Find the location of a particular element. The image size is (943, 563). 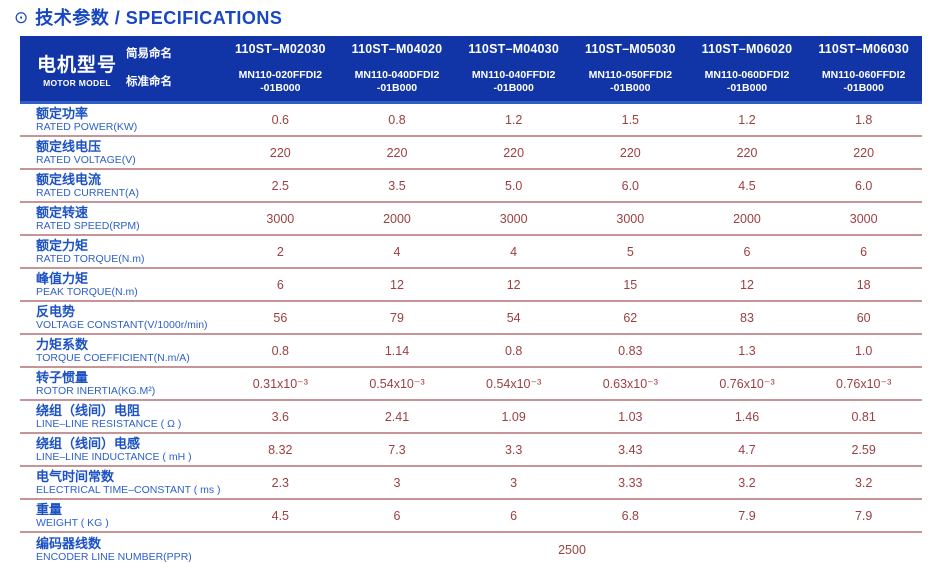

cell-value: 6.0 is located at coordinates (863, 185).